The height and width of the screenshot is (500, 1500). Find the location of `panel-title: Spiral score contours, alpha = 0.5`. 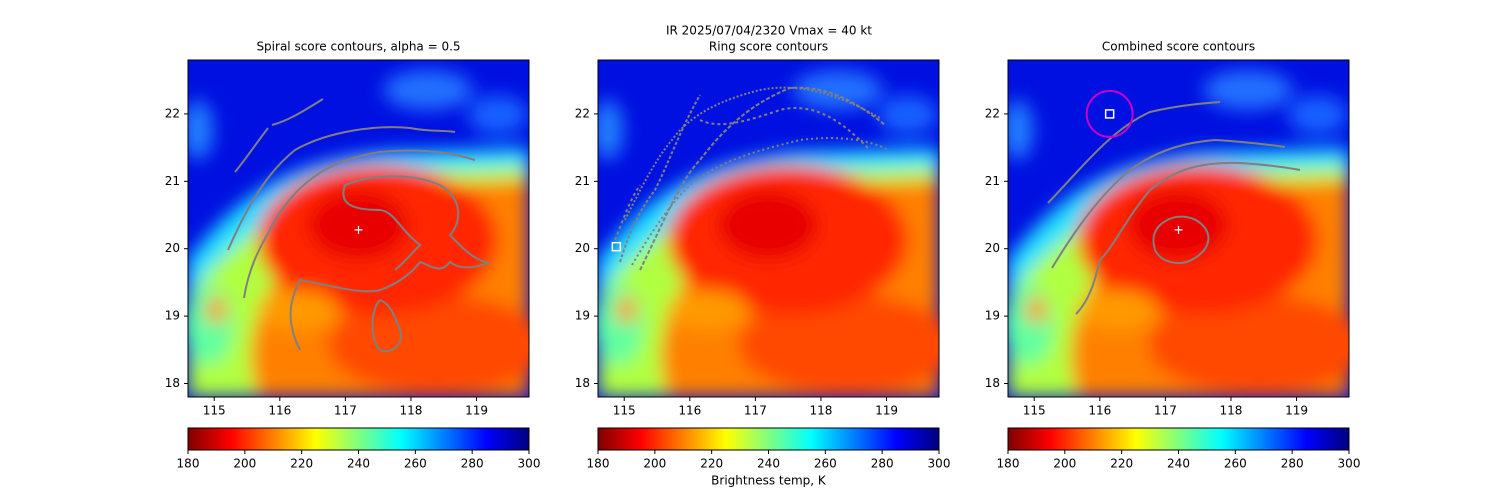

panel-title: Spiral score contours, alpha = 0.5 is located at coordinates (358, 47).